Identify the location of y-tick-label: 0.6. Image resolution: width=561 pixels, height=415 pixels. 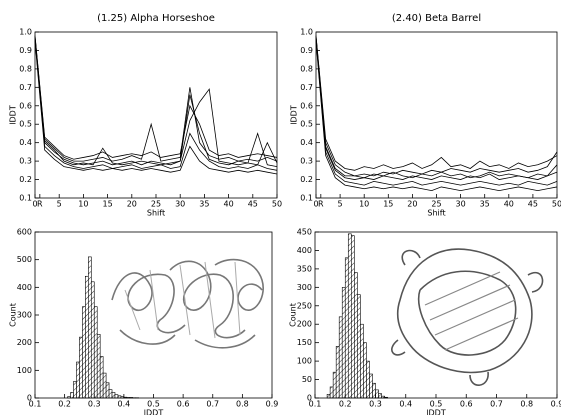
(25, 105).